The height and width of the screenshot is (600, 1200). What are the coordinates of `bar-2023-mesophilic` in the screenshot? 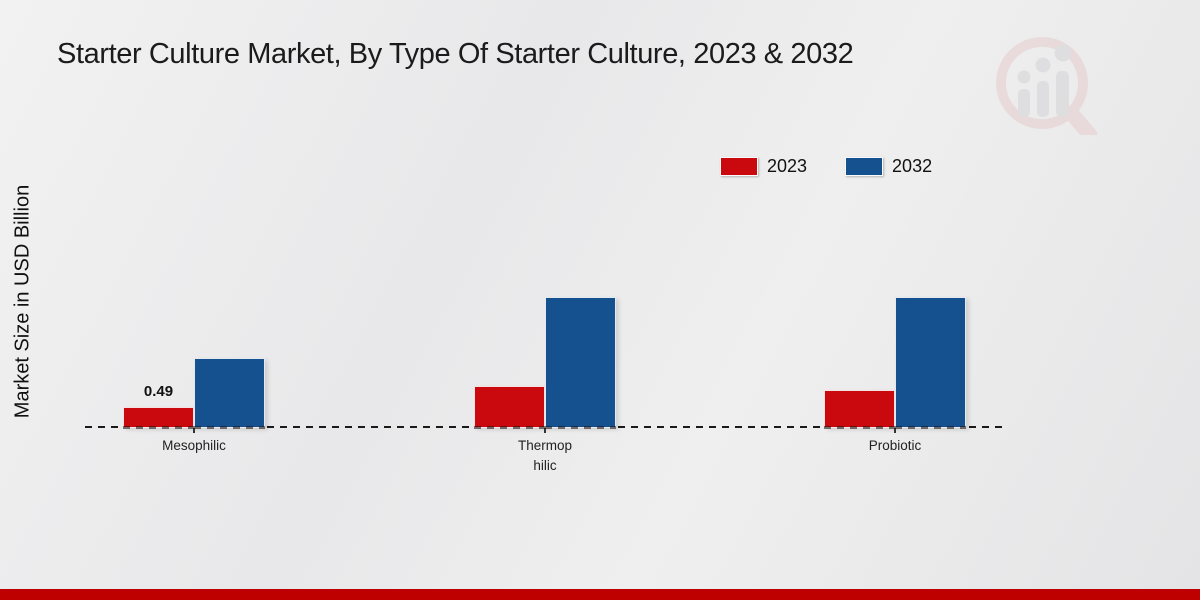 It's located at (158, 417).